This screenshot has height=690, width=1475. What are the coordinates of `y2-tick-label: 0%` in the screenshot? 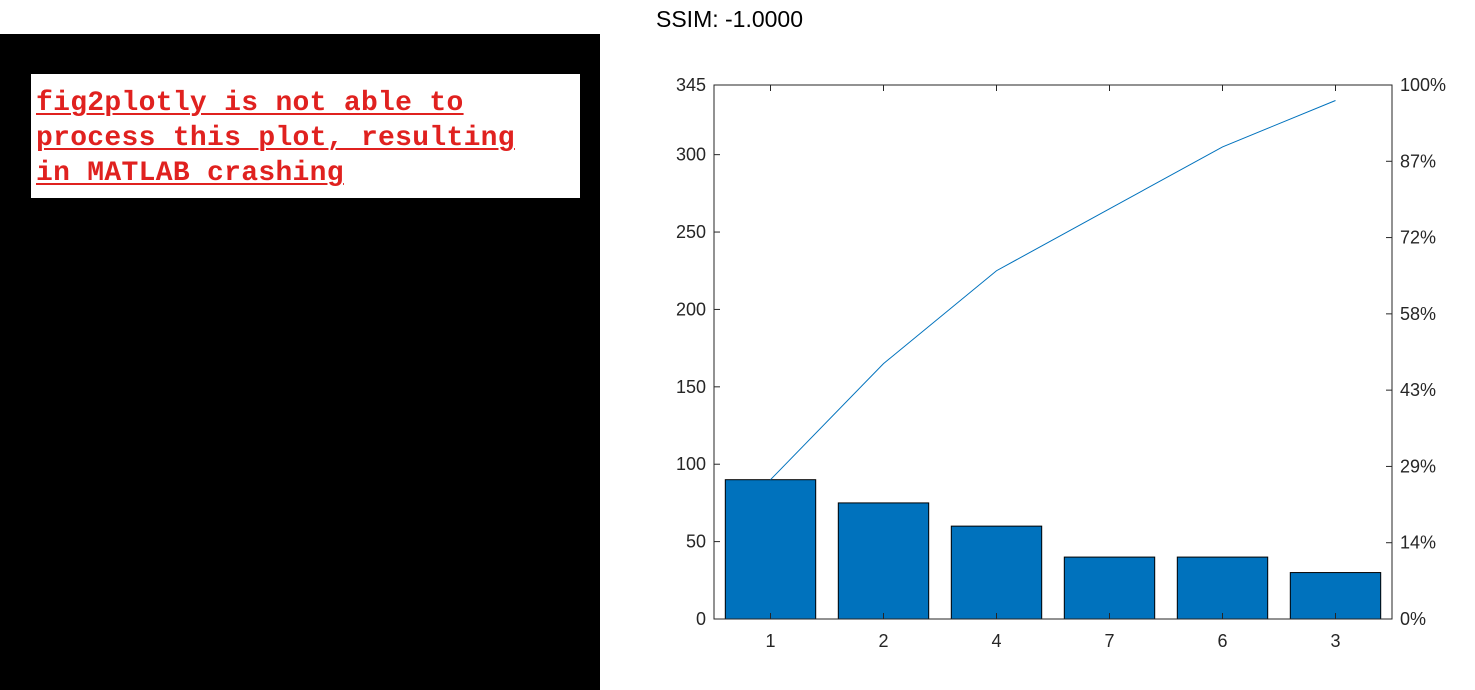 It's located at (1413, 619).